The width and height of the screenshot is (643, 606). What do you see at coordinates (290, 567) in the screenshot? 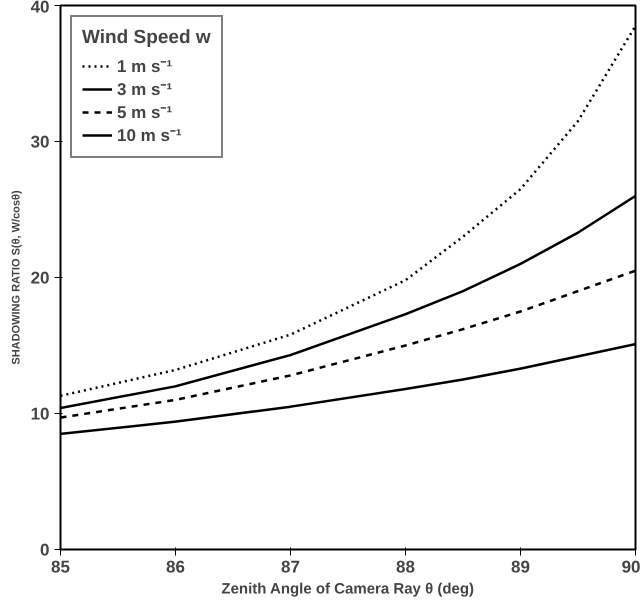
I see `x-tick-label: 87` at bounding box center [290, 567].